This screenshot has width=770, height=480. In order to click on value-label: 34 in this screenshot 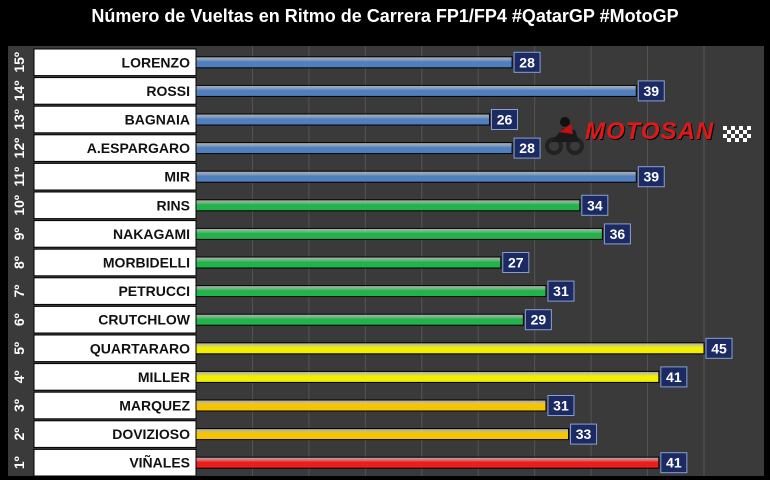, I will do `click(595, 205)`.